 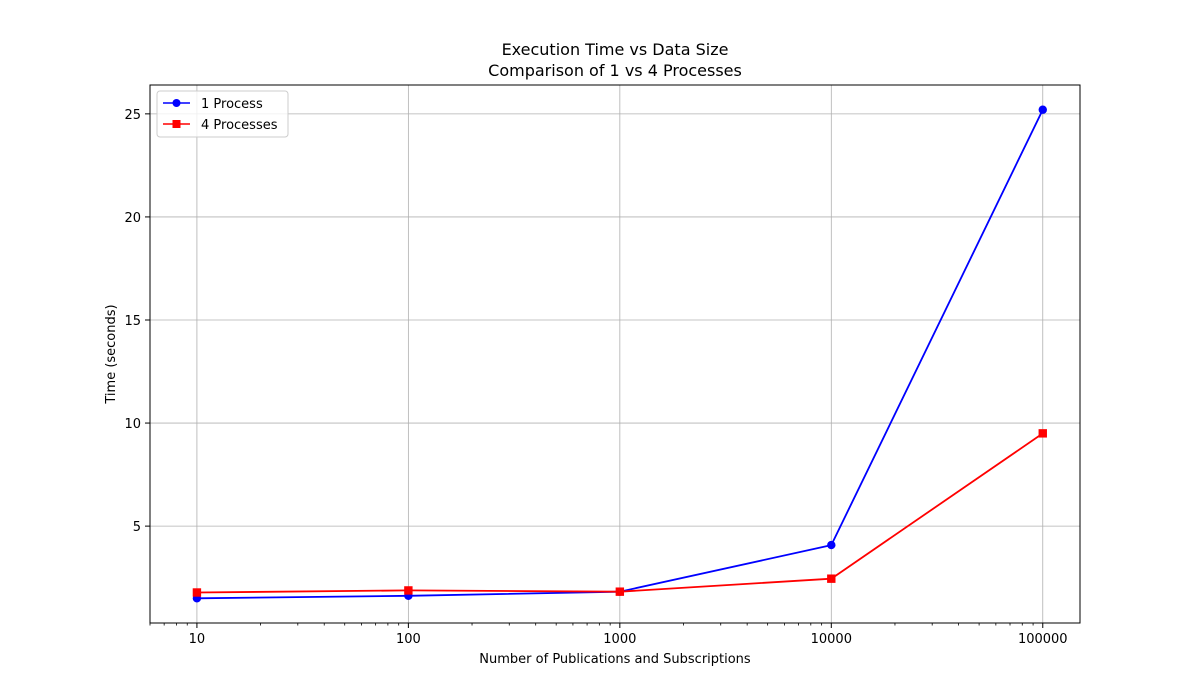 What do you see at coordinates (831, 639) in the screenshot?
I see `x-tick-label: 10000` at bounding box center [831, 639].